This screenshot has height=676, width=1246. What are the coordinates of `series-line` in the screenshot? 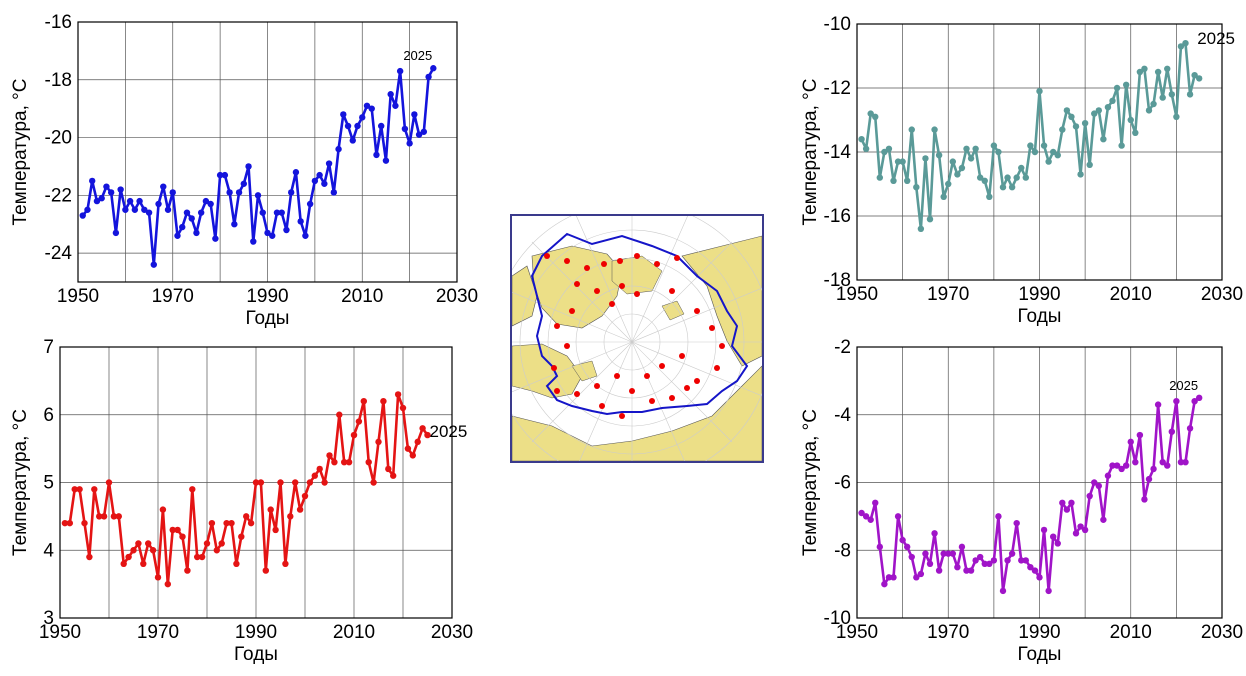 It's located at (1030, 494).